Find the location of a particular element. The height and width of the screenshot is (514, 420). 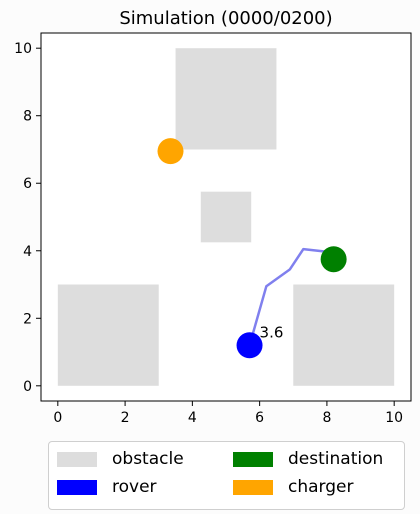

legend-label-rover: rover is located at coordinates (134, 487).